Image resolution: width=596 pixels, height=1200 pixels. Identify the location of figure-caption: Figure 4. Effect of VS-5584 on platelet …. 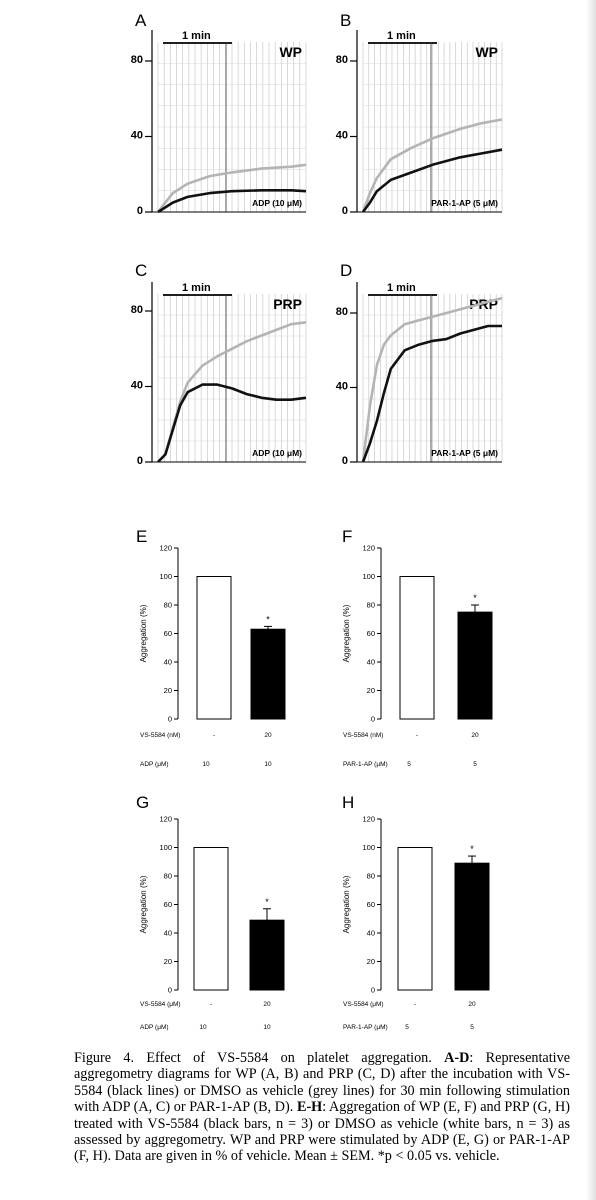
(322, 1107).